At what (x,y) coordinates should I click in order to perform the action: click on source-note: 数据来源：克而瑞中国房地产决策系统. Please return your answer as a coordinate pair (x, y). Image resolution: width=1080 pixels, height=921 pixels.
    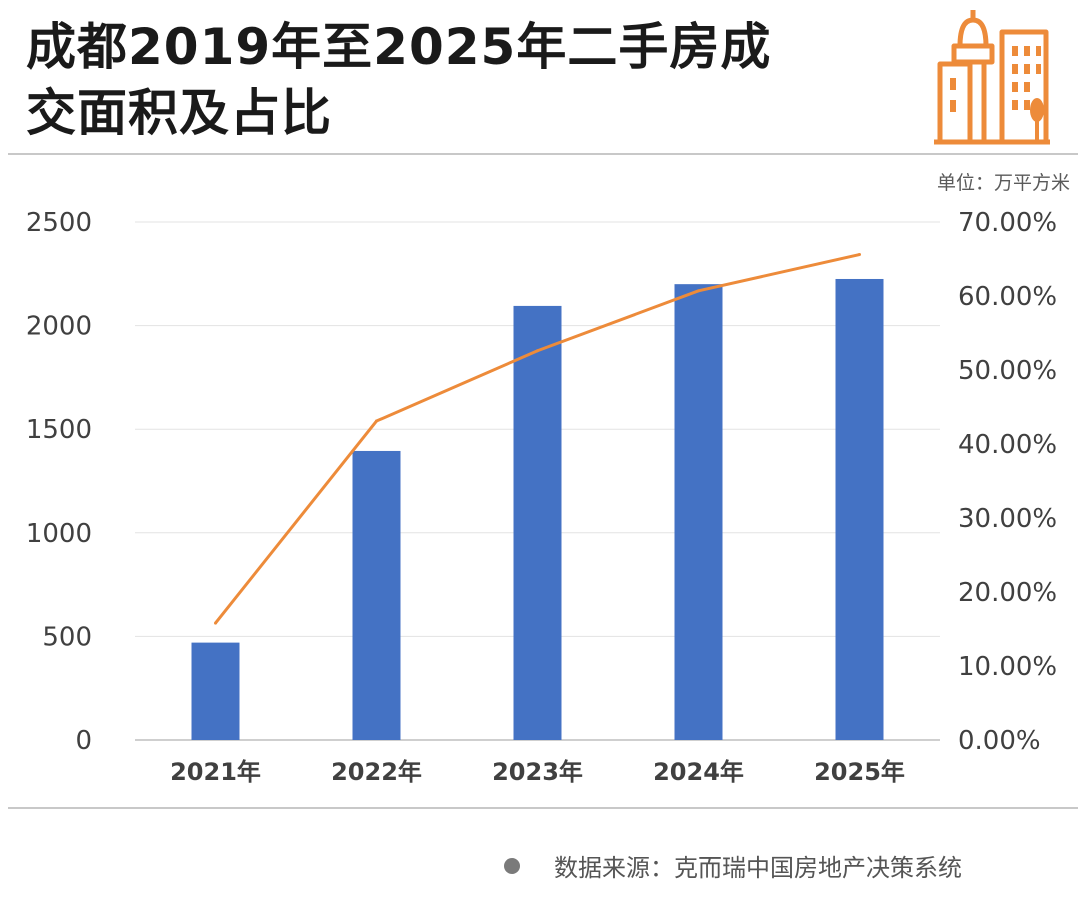
    Looking at the image, I should click on (733, 865).